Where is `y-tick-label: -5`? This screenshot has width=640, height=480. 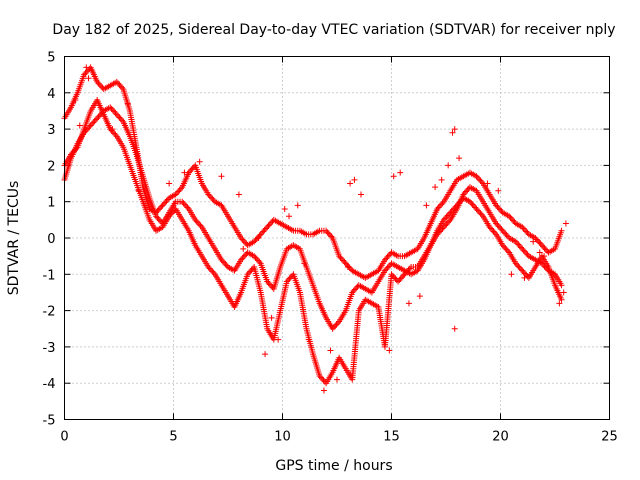 y-tick-label: -5 is located at coordinates (49, 421).